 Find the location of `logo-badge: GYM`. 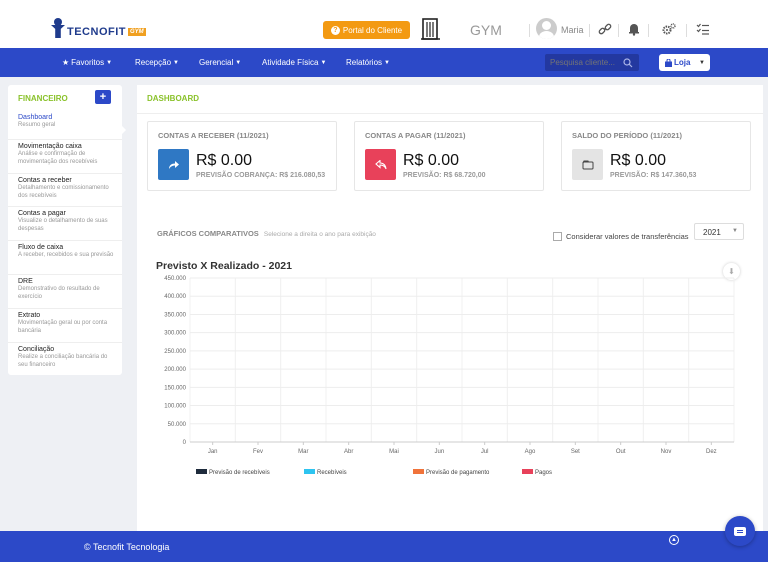

logo-badge: GYM is located at coordinates (137, 32).